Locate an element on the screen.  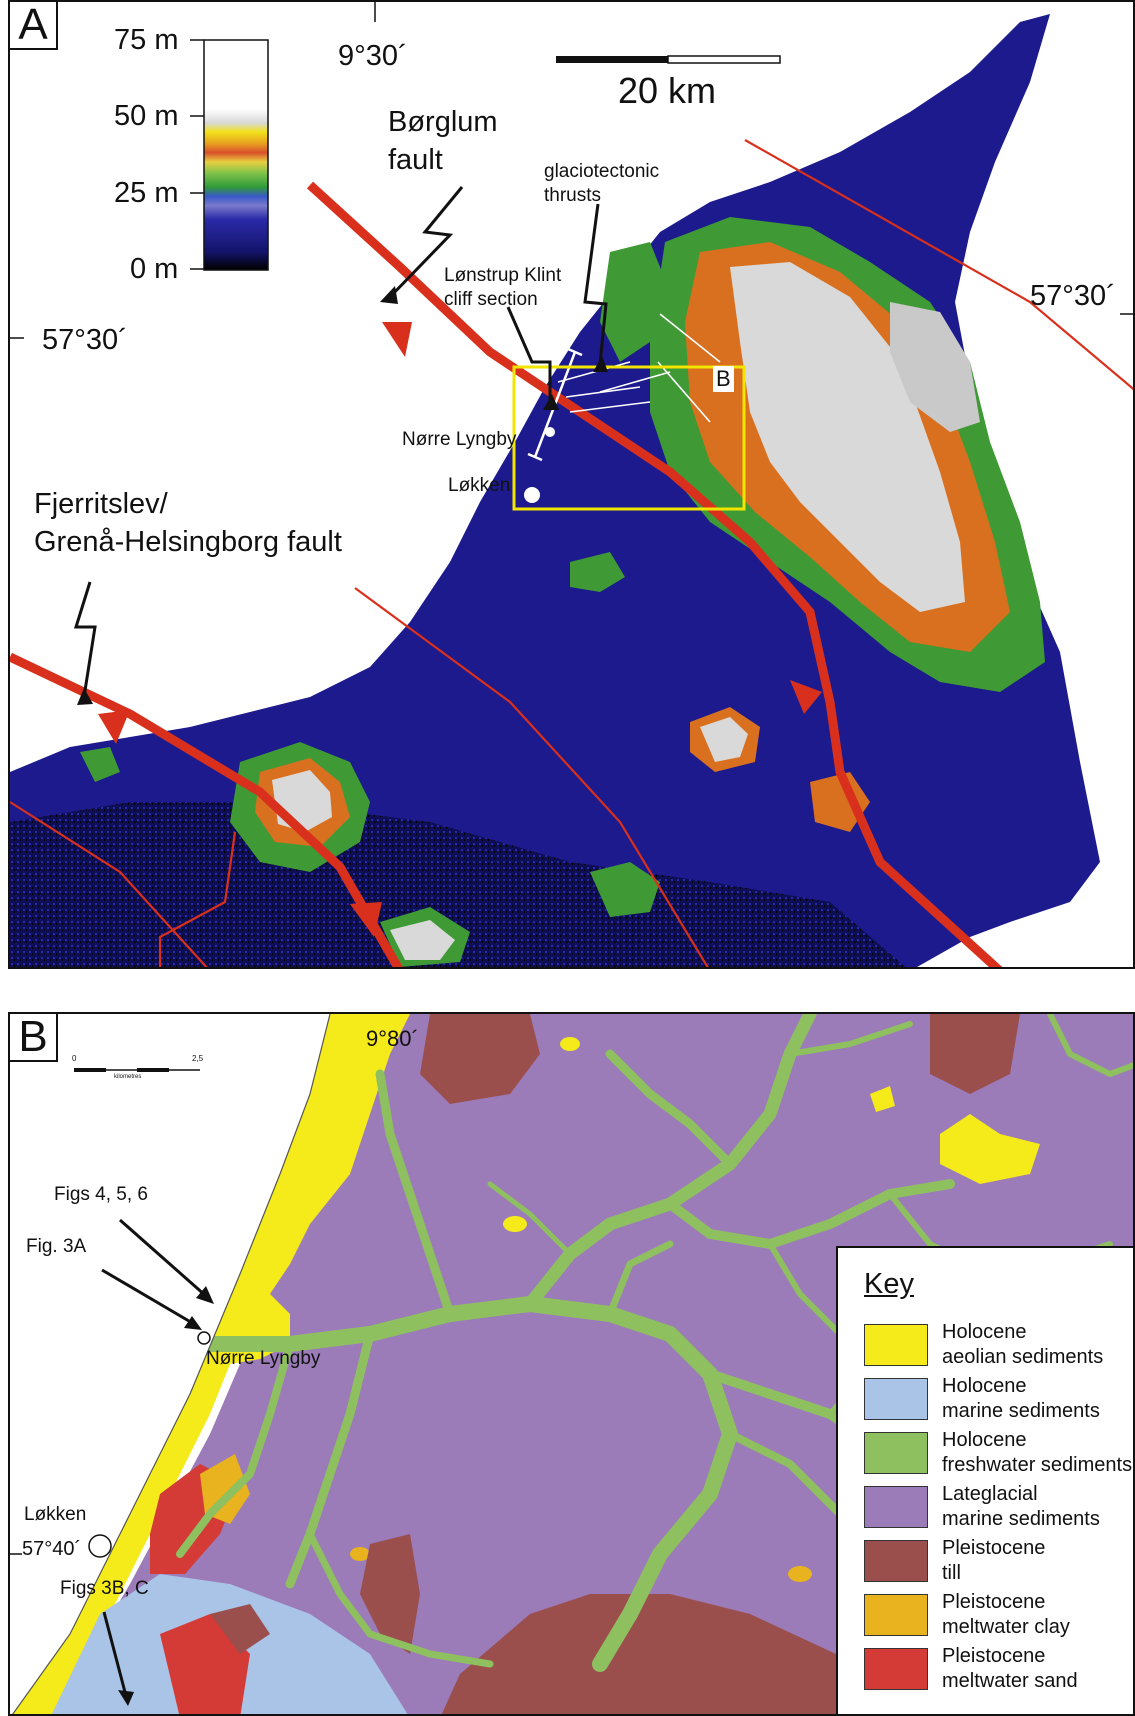
fjerritslev-fault-label-1: Fjerritslev/ is located at coordinates (101, 504).